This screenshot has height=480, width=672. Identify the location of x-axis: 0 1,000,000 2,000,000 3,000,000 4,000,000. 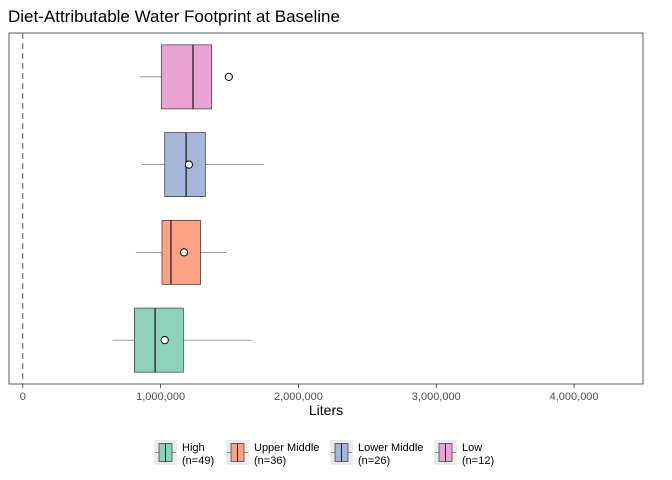
(309, 393).